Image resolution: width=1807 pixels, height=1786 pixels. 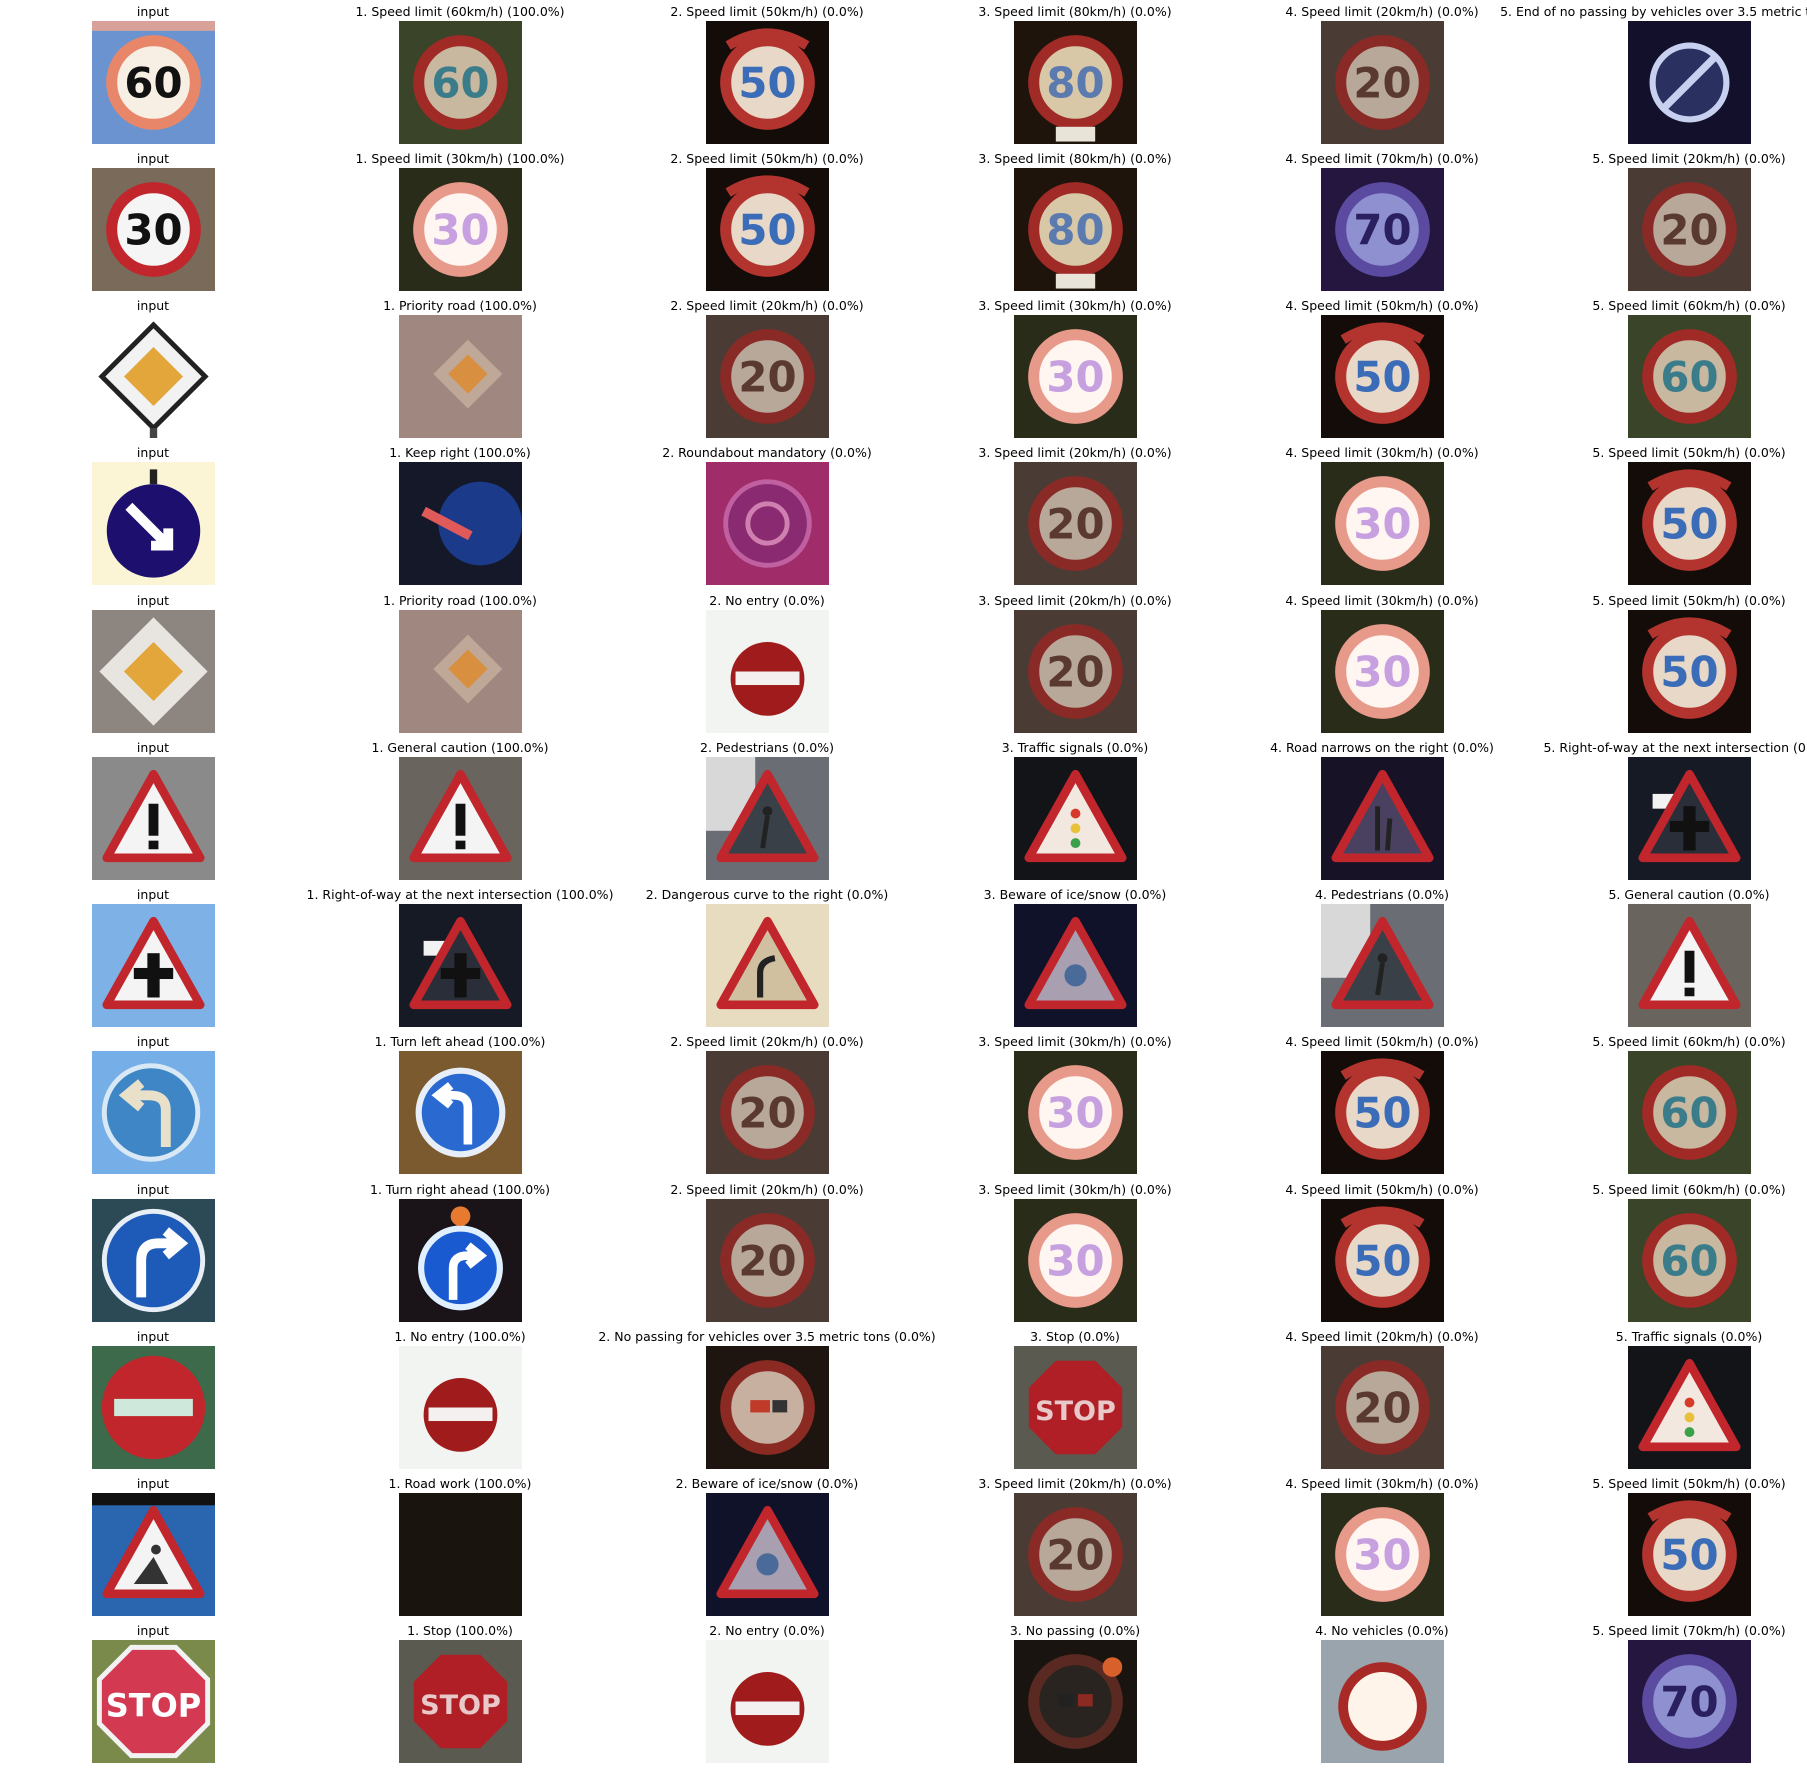 I want to click on prediction-cell: 2. Speed limit (20km/h) (0.0%) 20, so click(x=767, y=367).